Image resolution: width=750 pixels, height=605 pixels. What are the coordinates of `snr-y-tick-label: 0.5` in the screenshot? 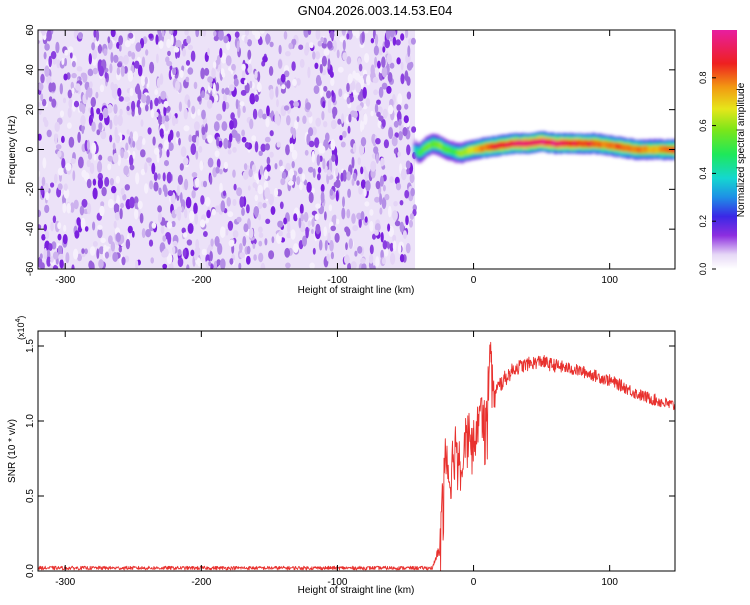 It's located at (30, 496).